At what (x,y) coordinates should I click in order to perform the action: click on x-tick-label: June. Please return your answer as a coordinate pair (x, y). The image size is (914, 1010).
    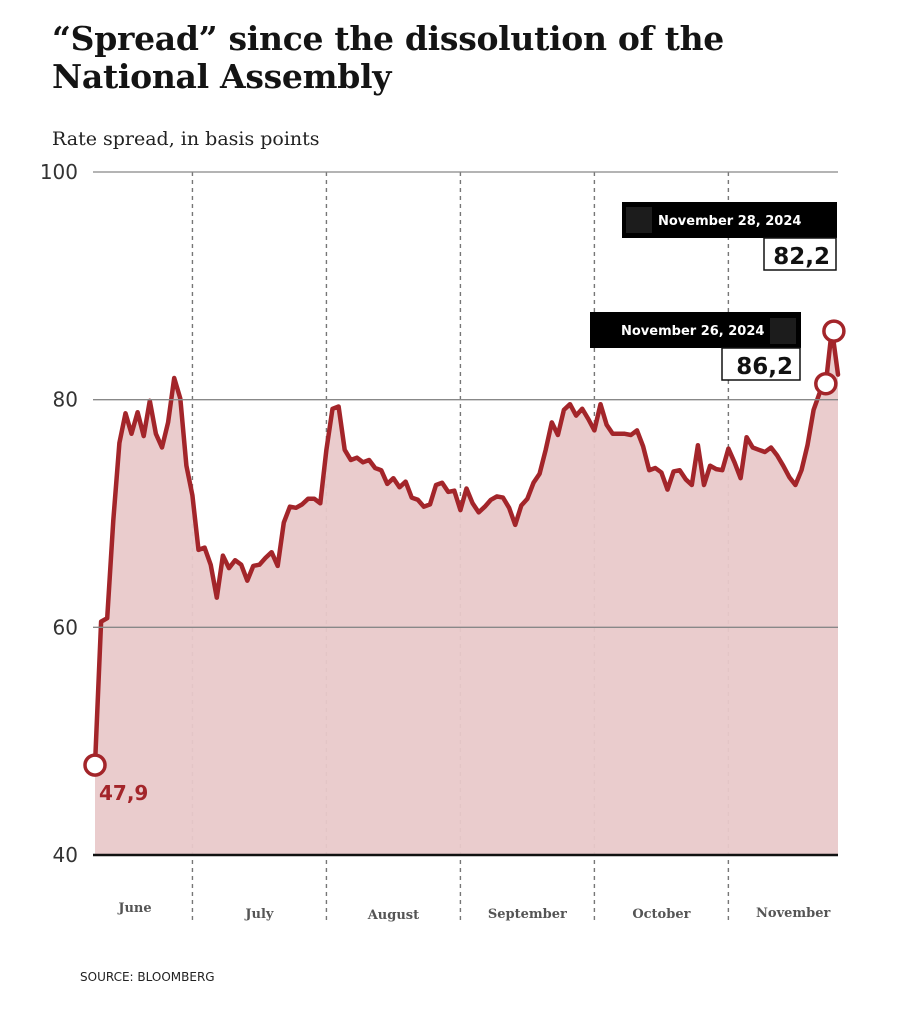
    Looking at the image, I should click on (134, 908).